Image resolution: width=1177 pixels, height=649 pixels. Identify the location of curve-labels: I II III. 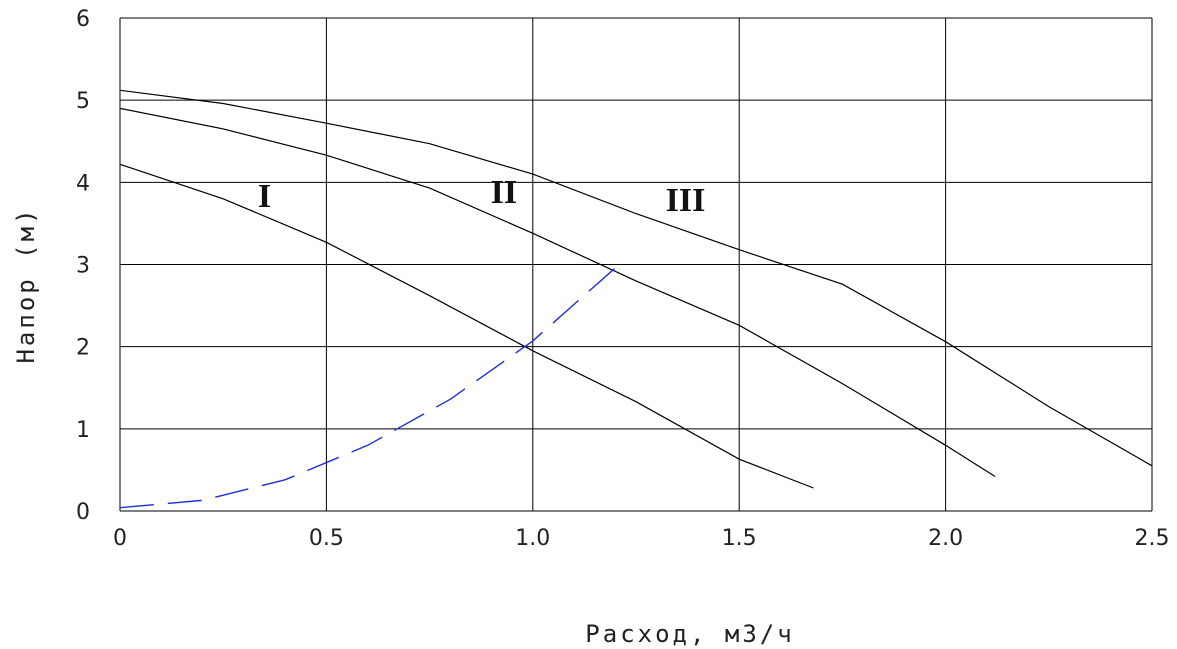
(482, 196).